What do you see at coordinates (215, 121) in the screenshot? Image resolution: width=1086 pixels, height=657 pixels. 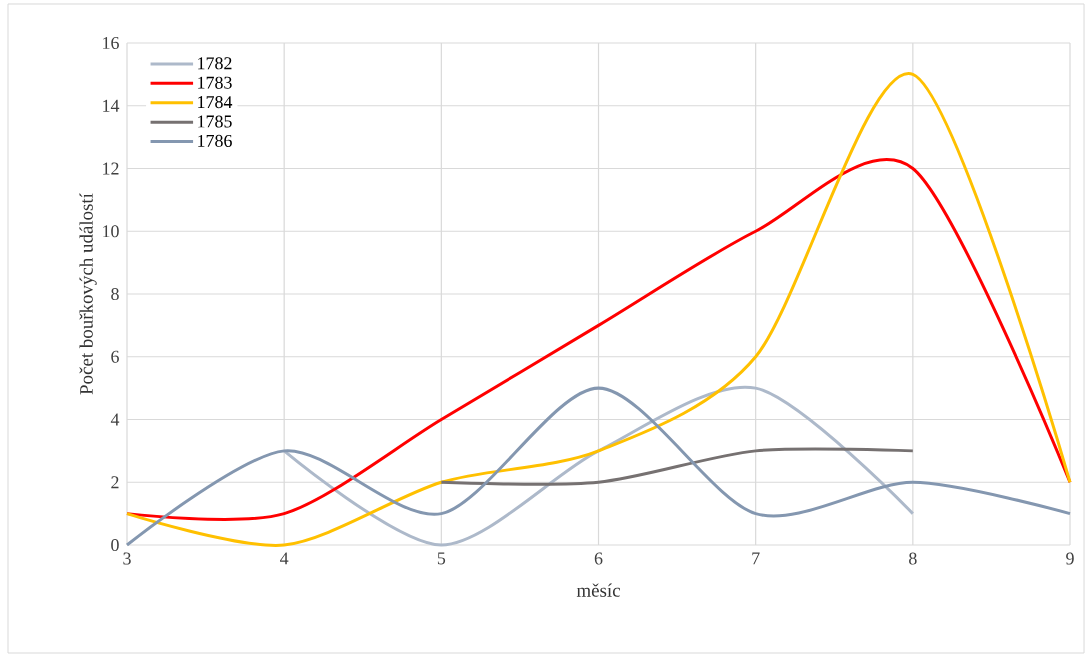 I see `legend-label: 1785` at bounding box center [215, 121].